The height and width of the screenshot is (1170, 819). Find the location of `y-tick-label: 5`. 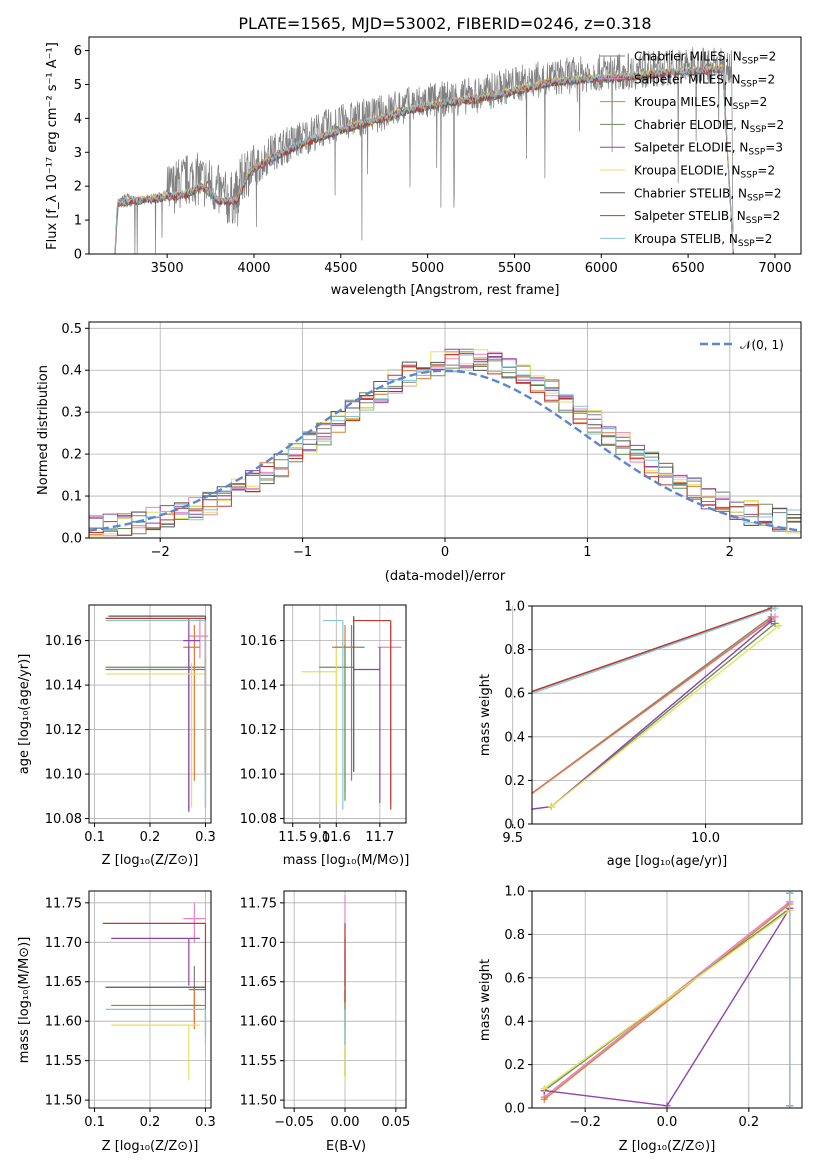

y-tick-label: 5 is located at coordinates (78, 85).